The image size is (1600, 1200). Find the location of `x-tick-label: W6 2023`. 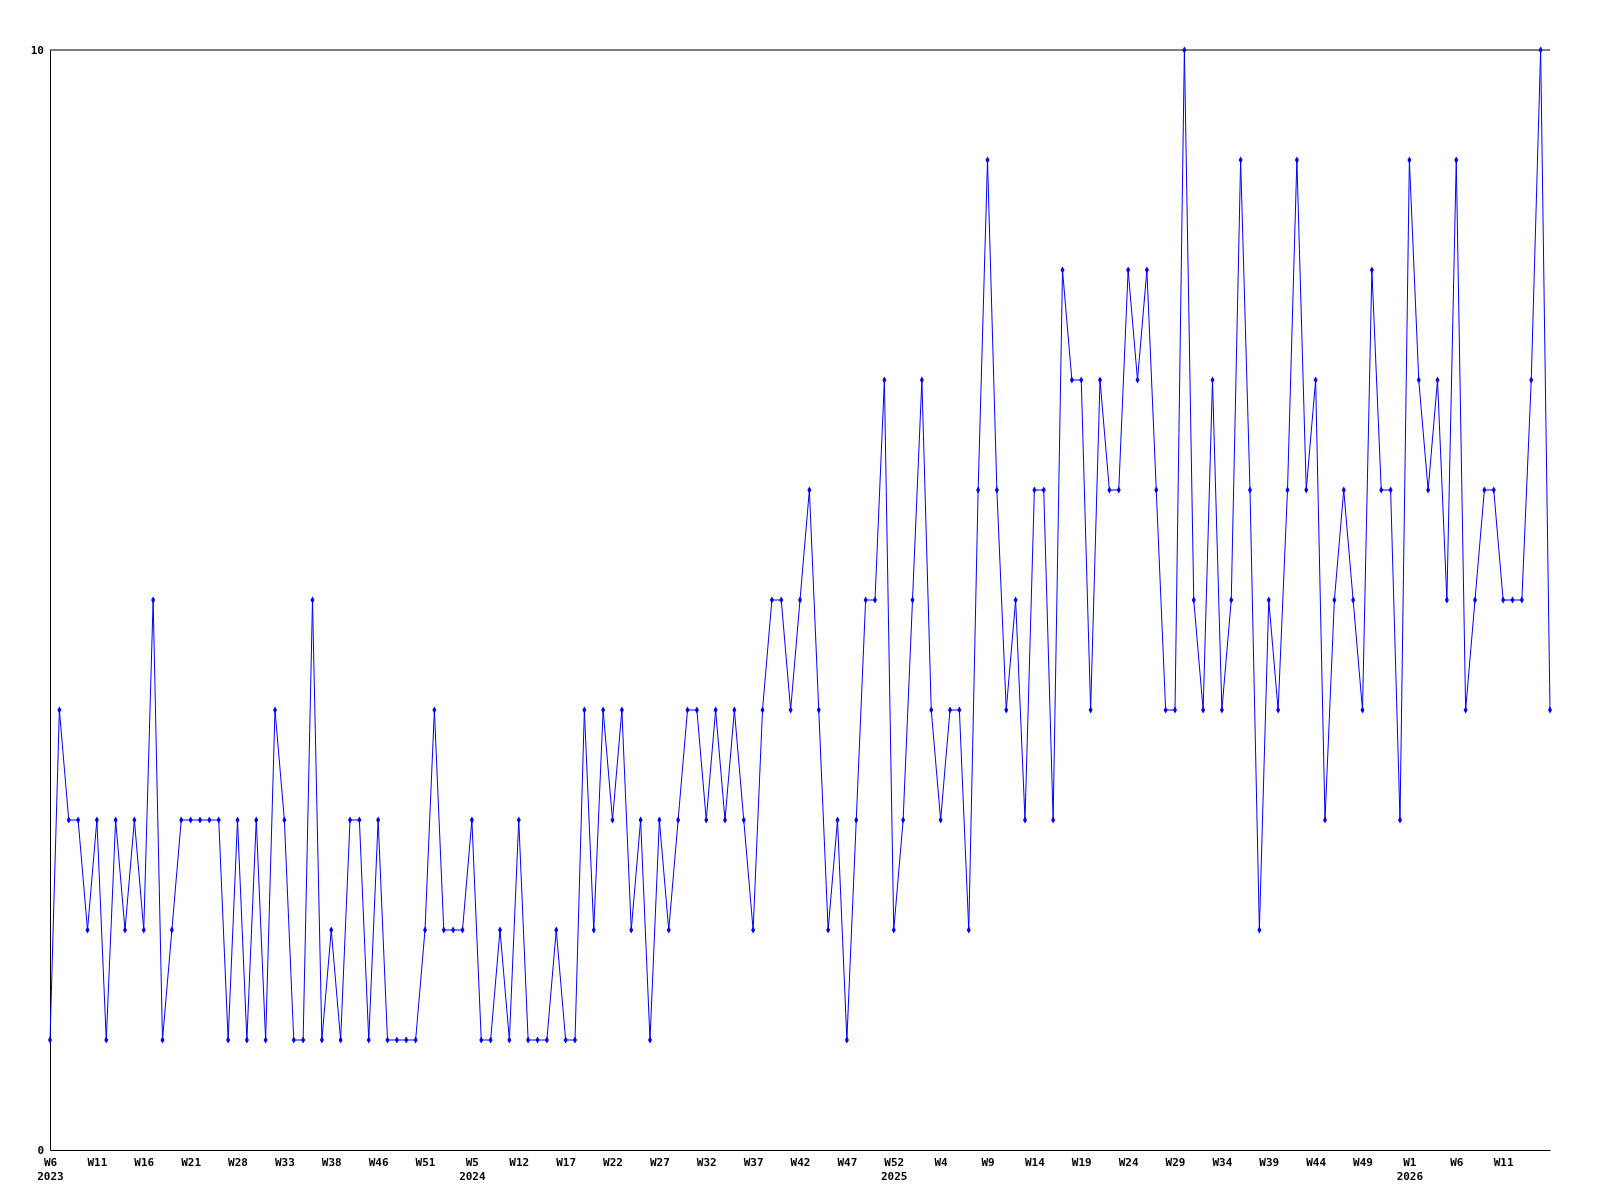

x-tick-label: W6 2023 is located at coordinates (50, 1169).